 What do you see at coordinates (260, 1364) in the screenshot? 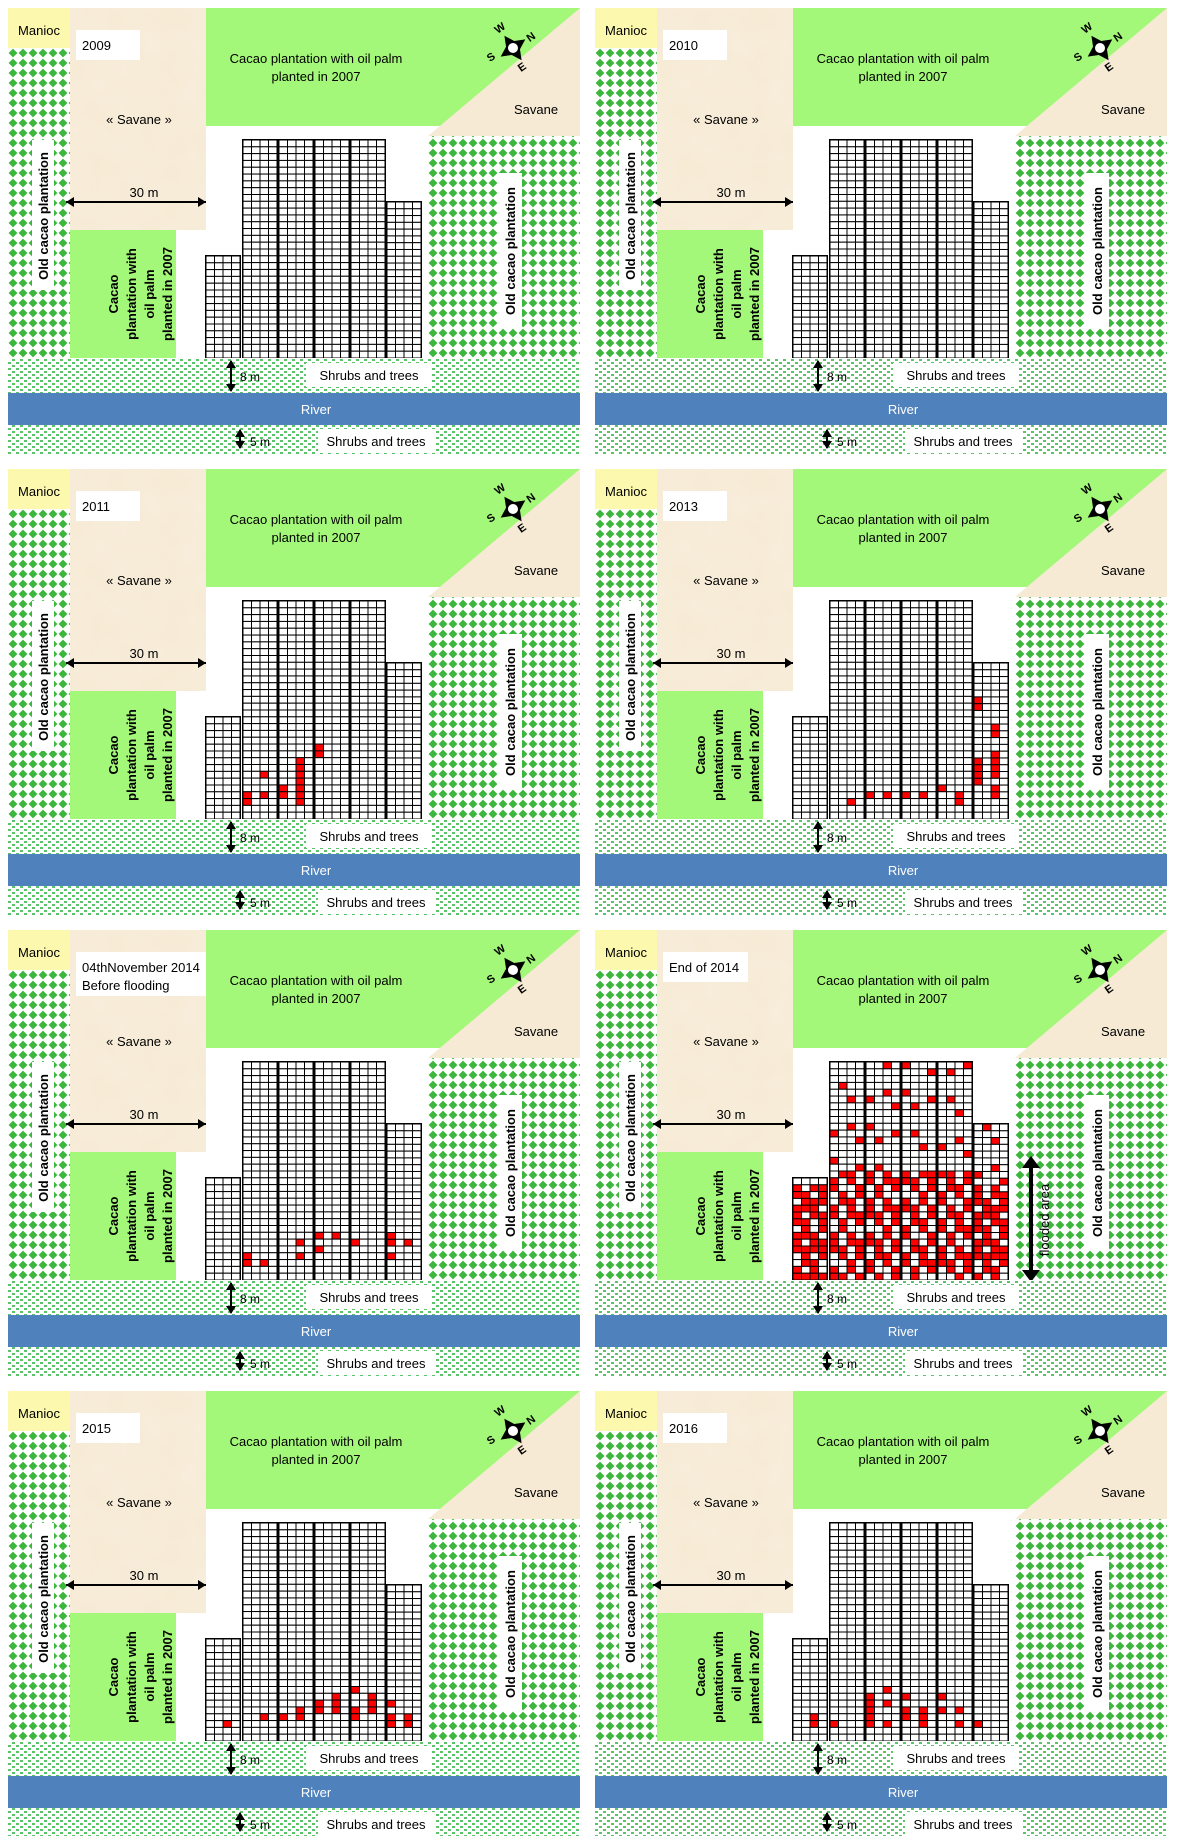
I see `distance-5-label: 5 m` at bounding box center [260, 1364].